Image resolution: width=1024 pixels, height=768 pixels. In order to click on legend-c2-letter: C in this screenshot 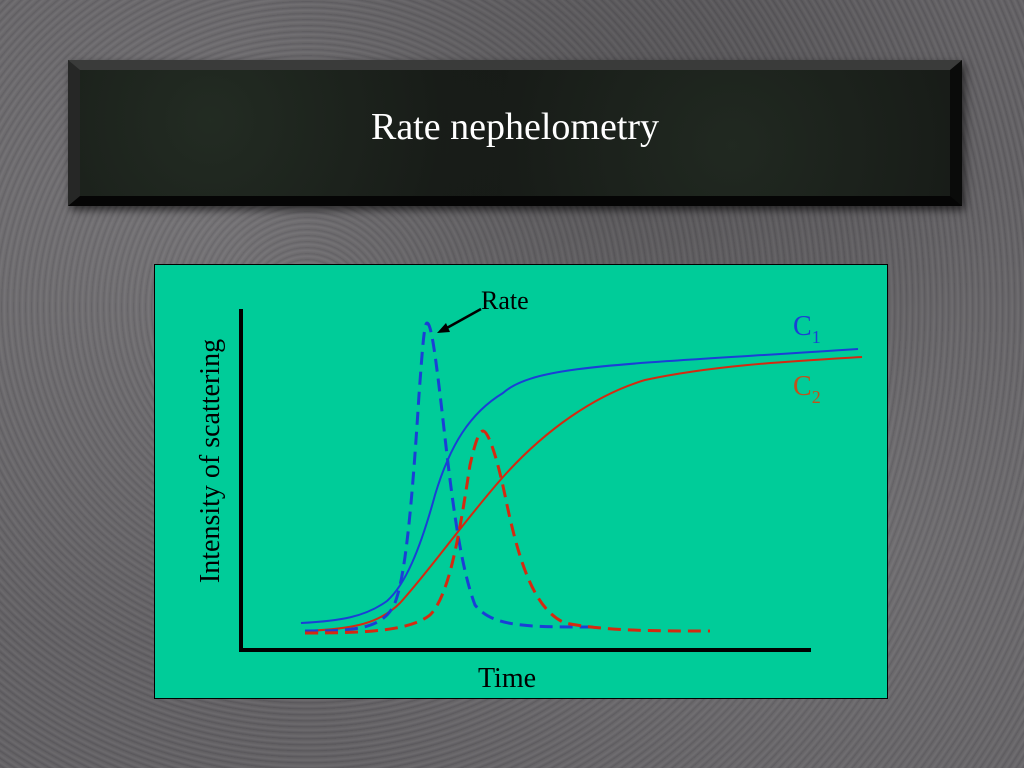, I will do `click(802, 386)`.